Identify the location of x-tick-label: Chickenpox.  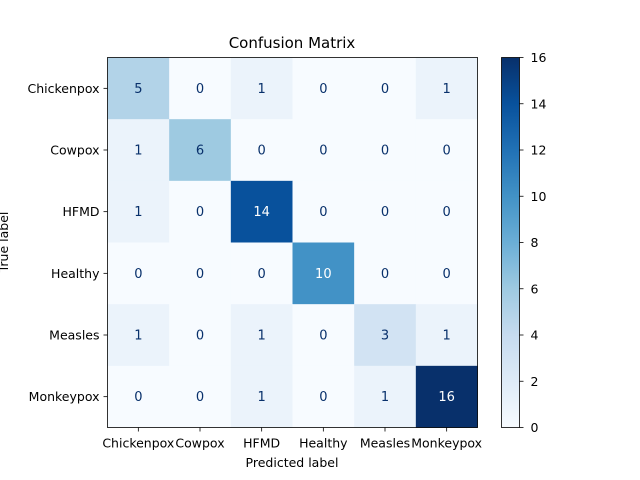
(138, 443).